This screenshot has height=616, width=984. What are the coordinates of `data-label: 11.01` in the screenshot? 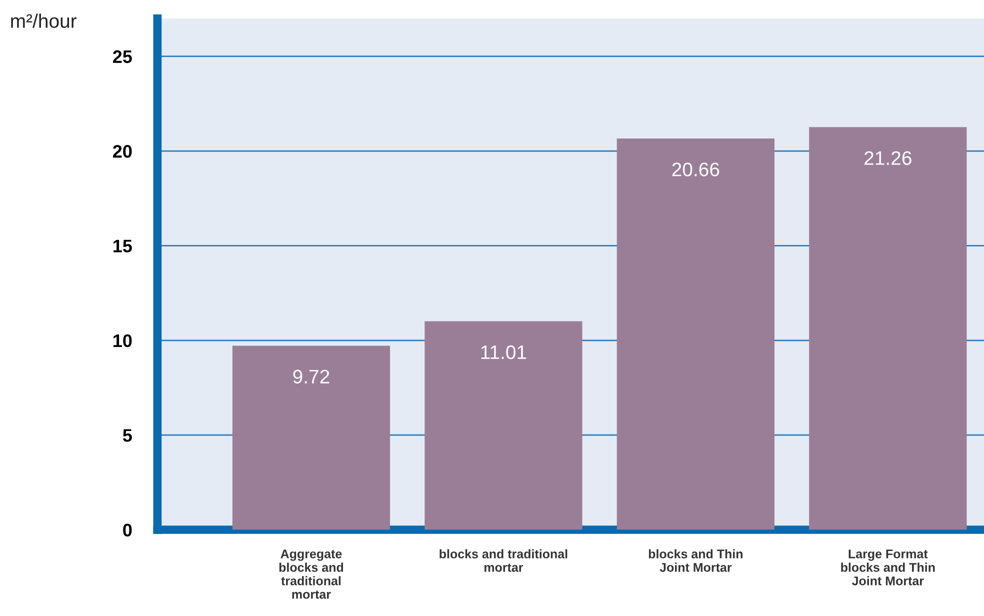 It's located at (503, 352).